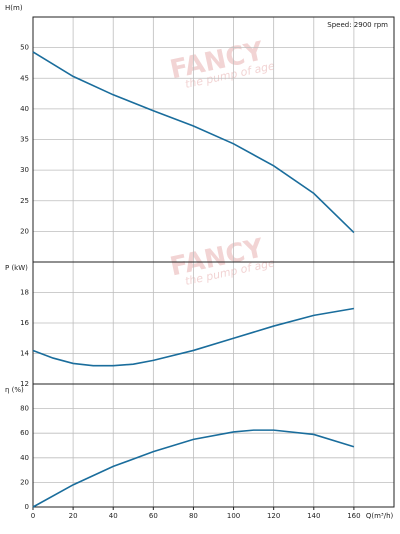 The width and height of the screenshot is (400, 534). Describe the element at coordinates (273, 516) in the screenshot. I see `x-tick-label: 120` at that location.